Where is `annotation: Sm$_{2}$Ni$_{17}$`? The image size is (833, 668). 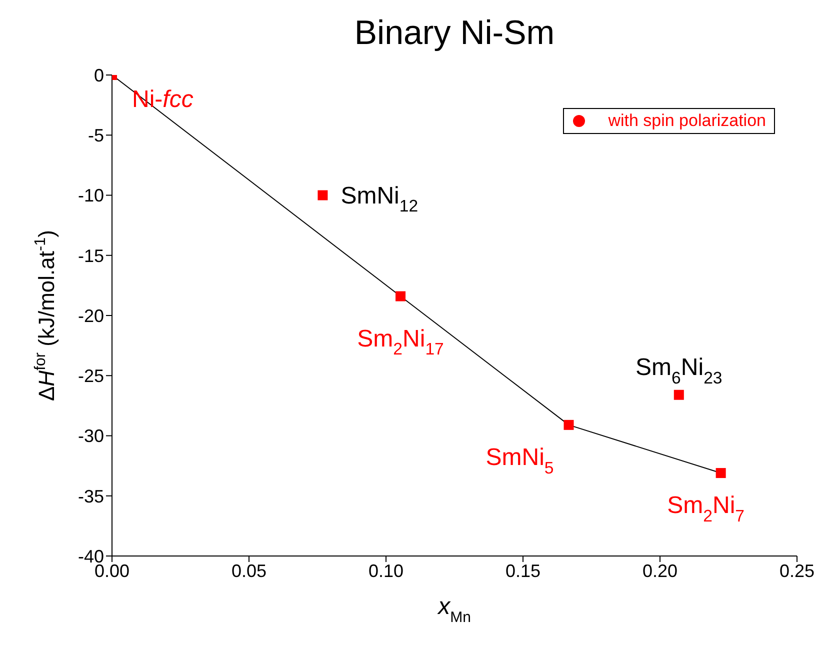 annotation: Sm$_{2}$Ni$_{17}$ is located at coordinates (400, 342).